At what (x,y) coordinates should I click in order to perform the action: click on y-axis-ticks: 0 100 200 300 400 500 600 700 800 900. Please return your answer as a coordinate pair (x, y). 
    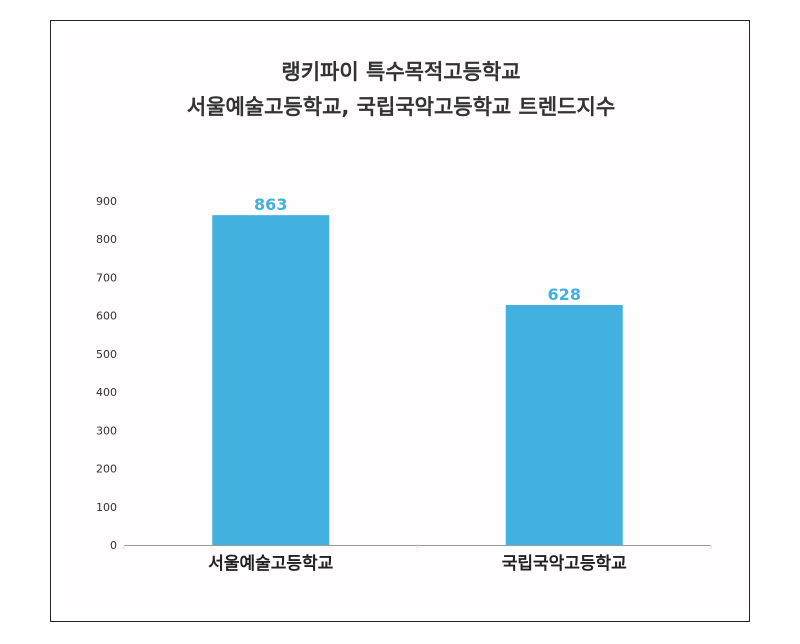
    Looking at the image, I should click on (106, 373).